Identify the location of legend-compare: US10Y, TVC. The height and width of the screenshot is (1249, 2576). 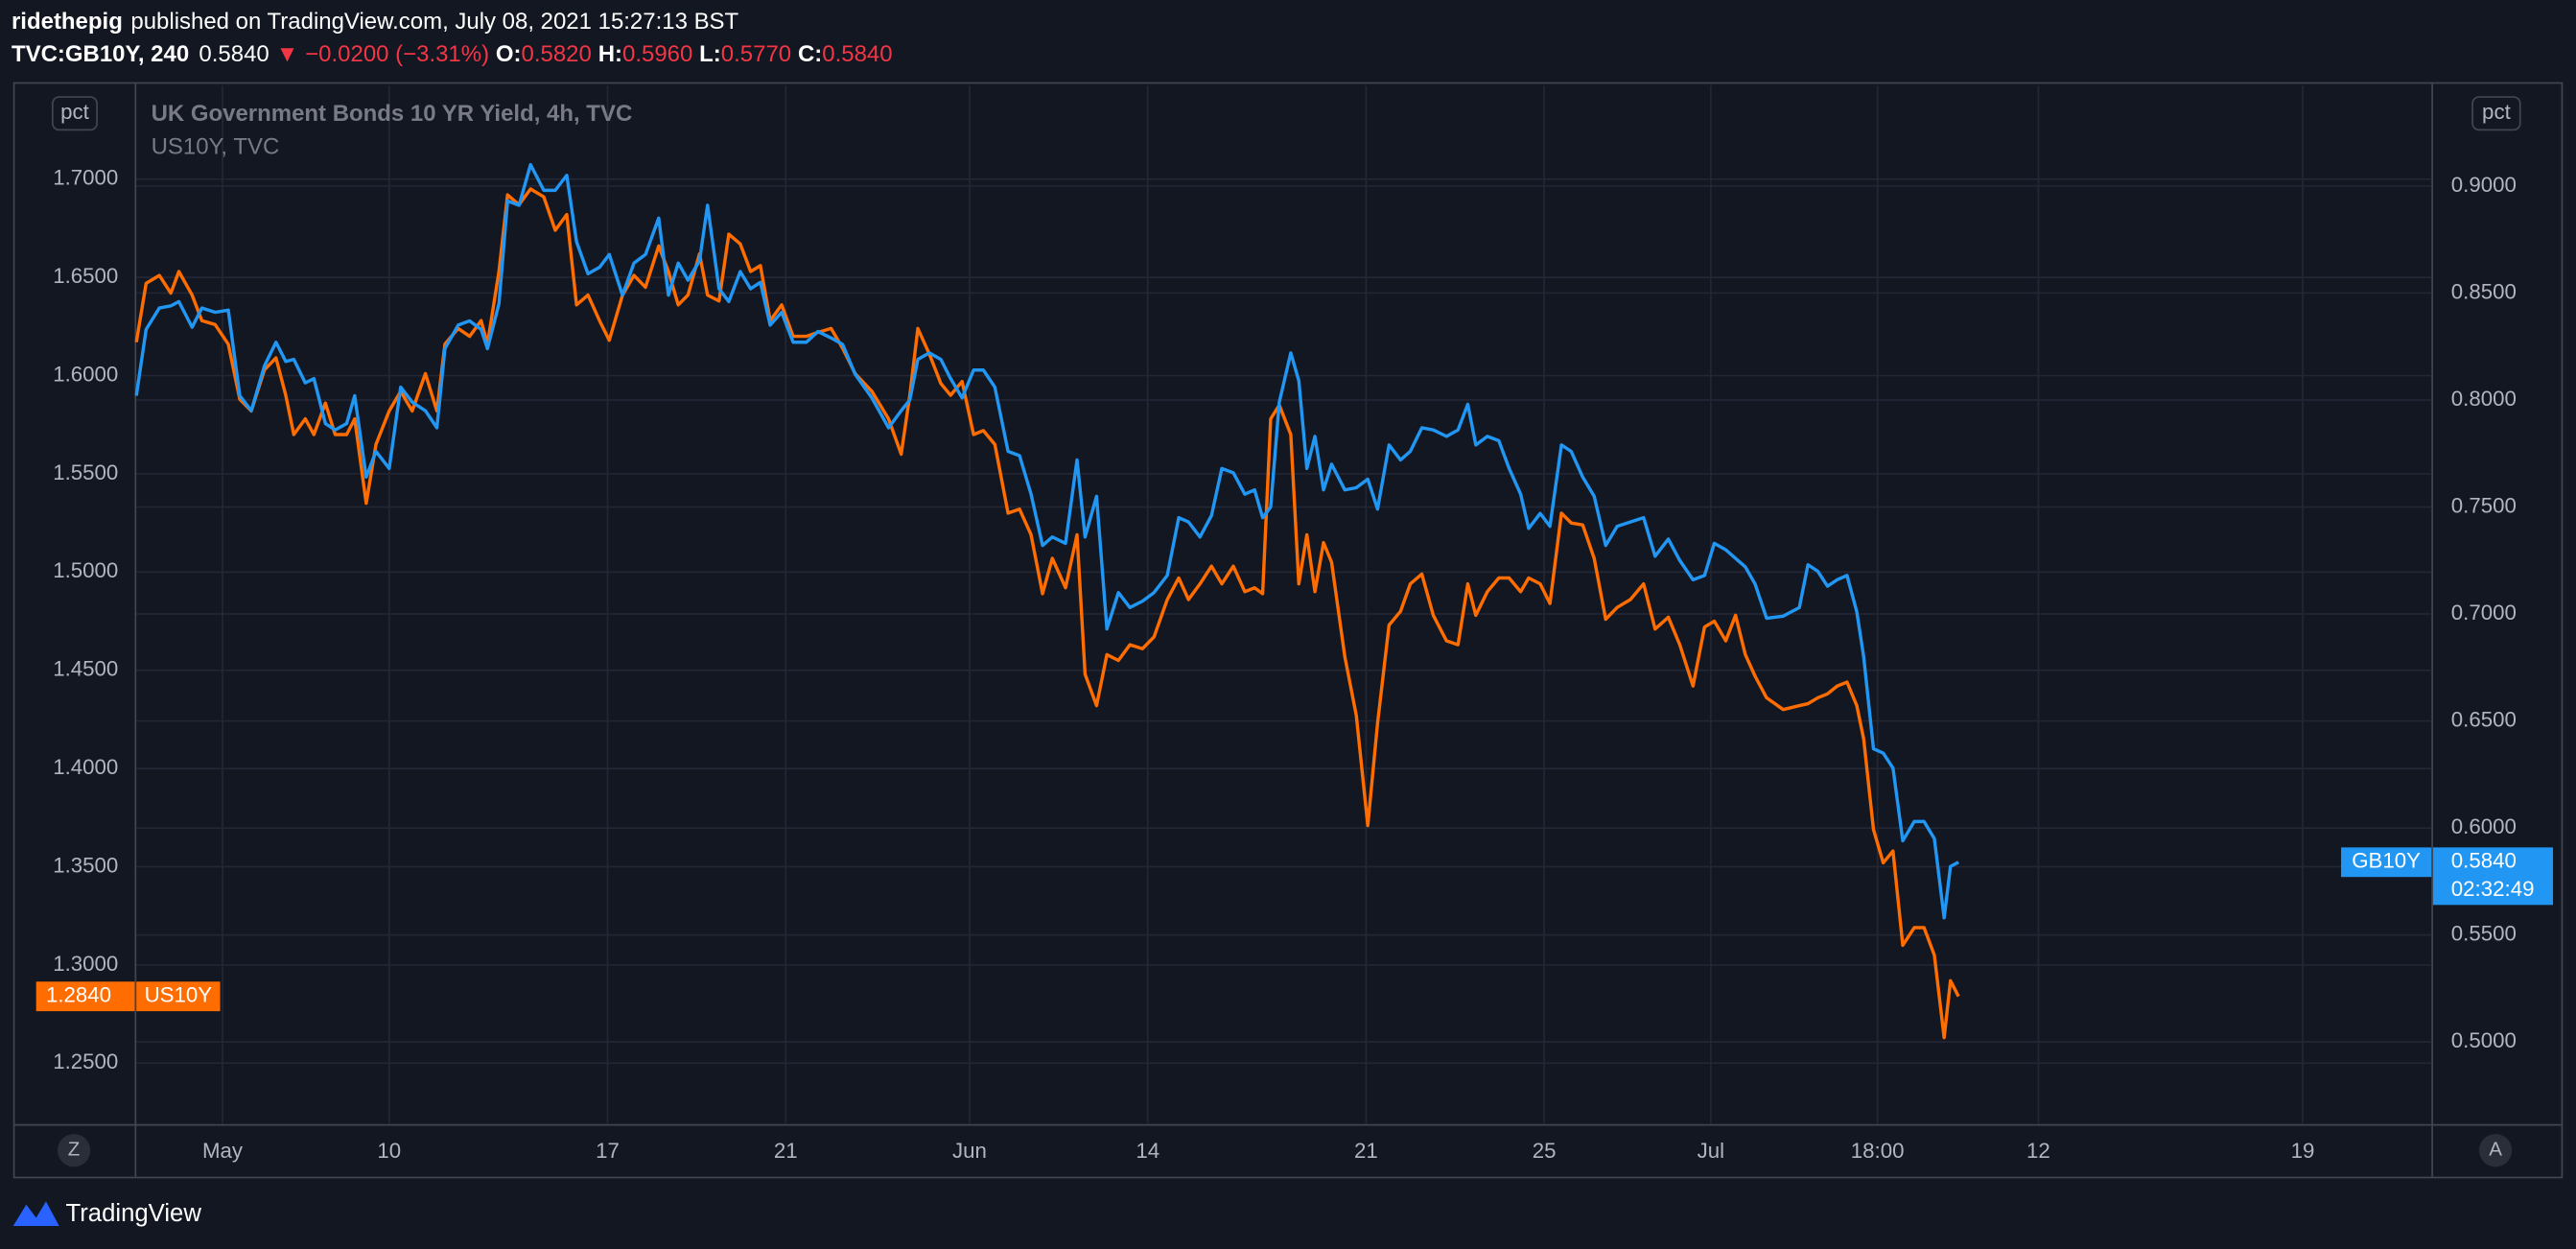
(216, 147).